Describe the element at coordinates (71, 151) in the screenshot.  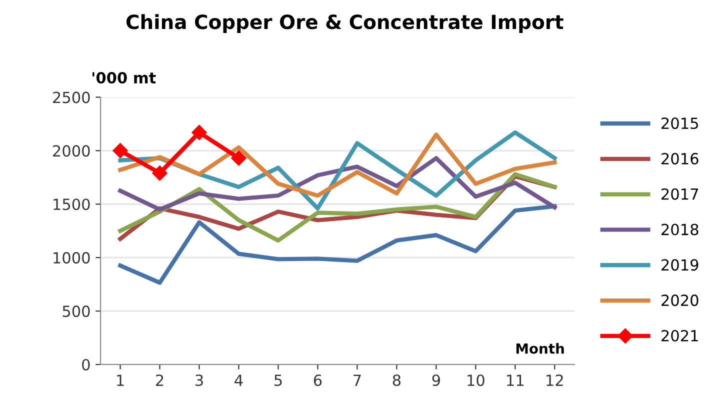
I see `y-tick-label: 2000` at that location.